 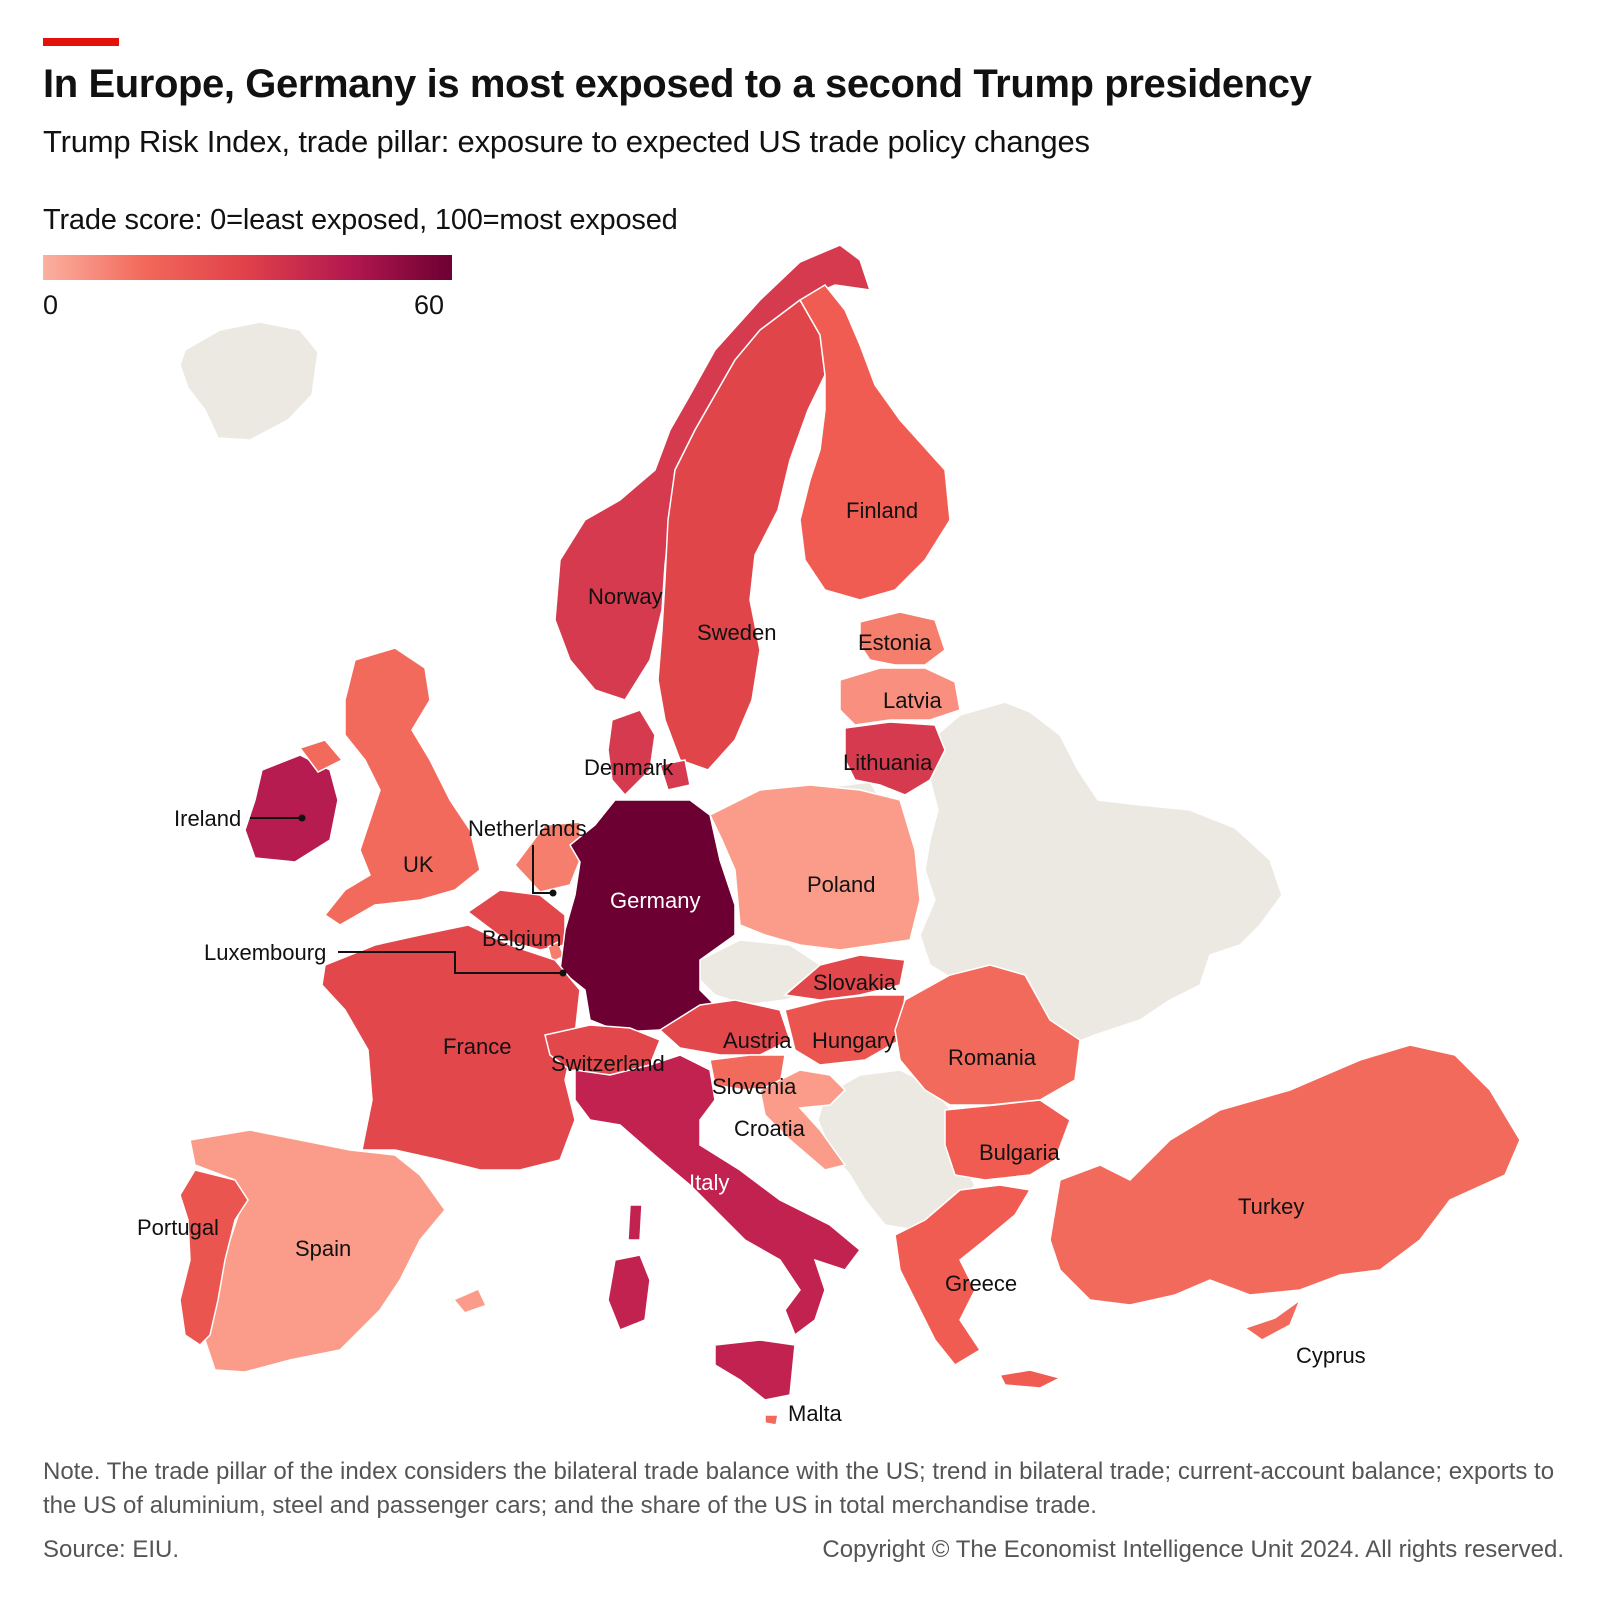 I want to click on turkey-shape, so click(x=1285, y=1175).